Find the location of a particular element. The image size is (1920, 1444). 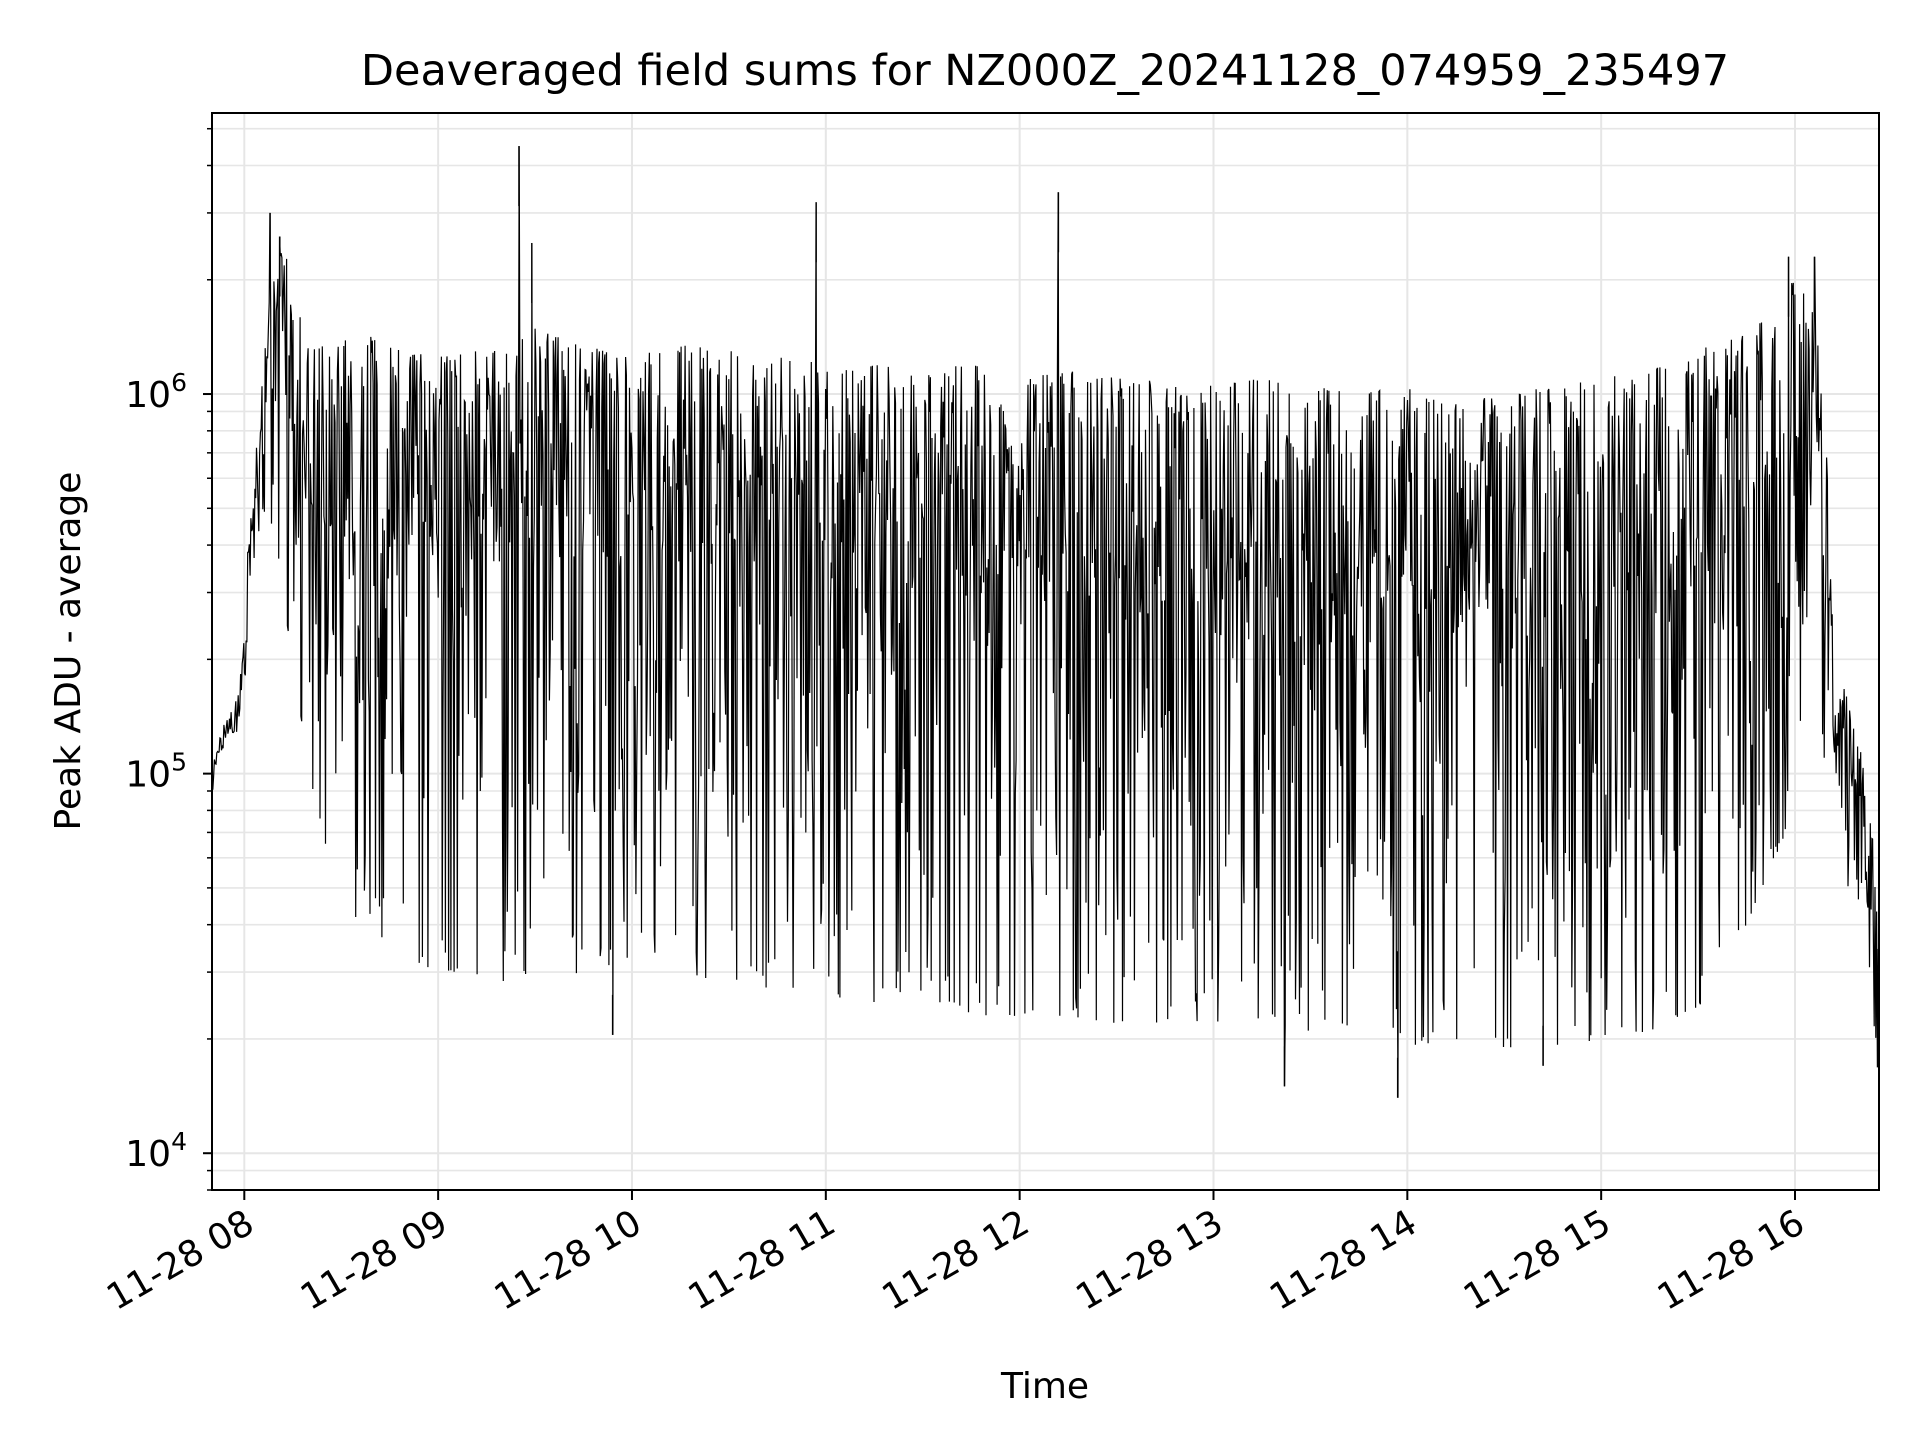

y-tick-exponent: 5 is located at coordinates (179, 762).